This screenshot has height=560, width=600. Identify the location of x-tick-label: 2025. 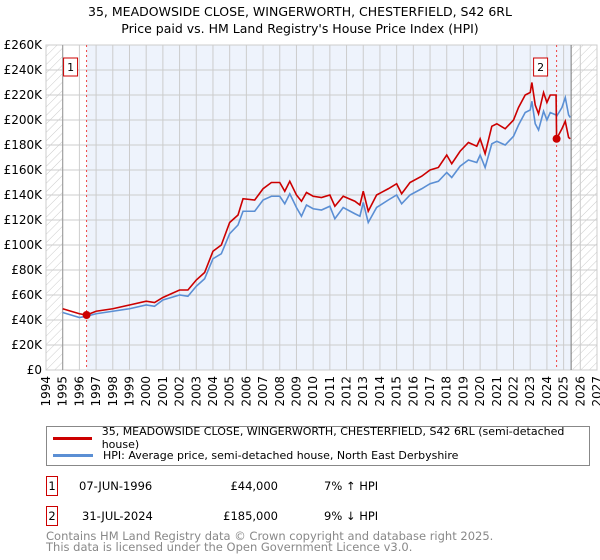
(564, 391).